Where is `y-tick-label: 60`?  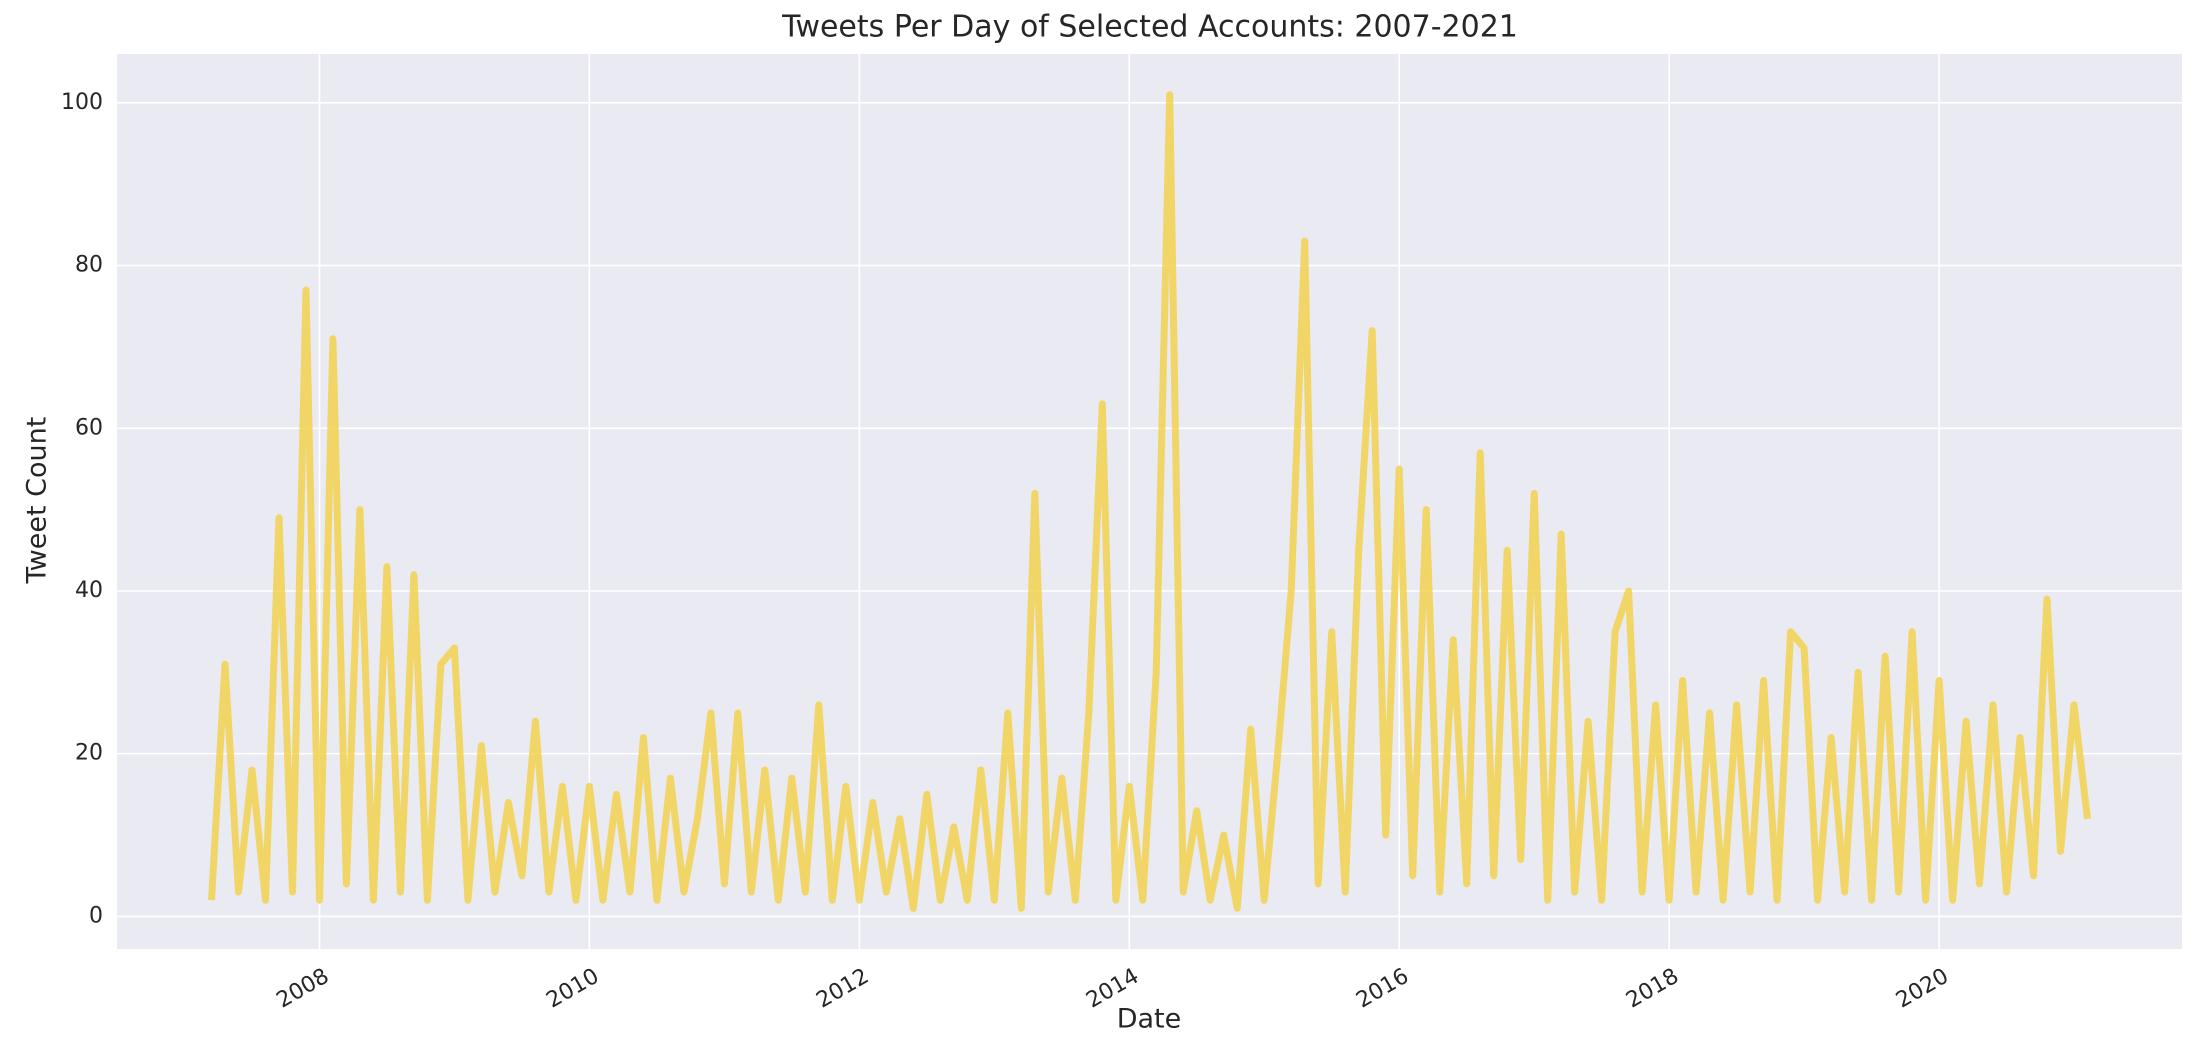
y-tick-label: 60 is located at coordinates (89, 427).